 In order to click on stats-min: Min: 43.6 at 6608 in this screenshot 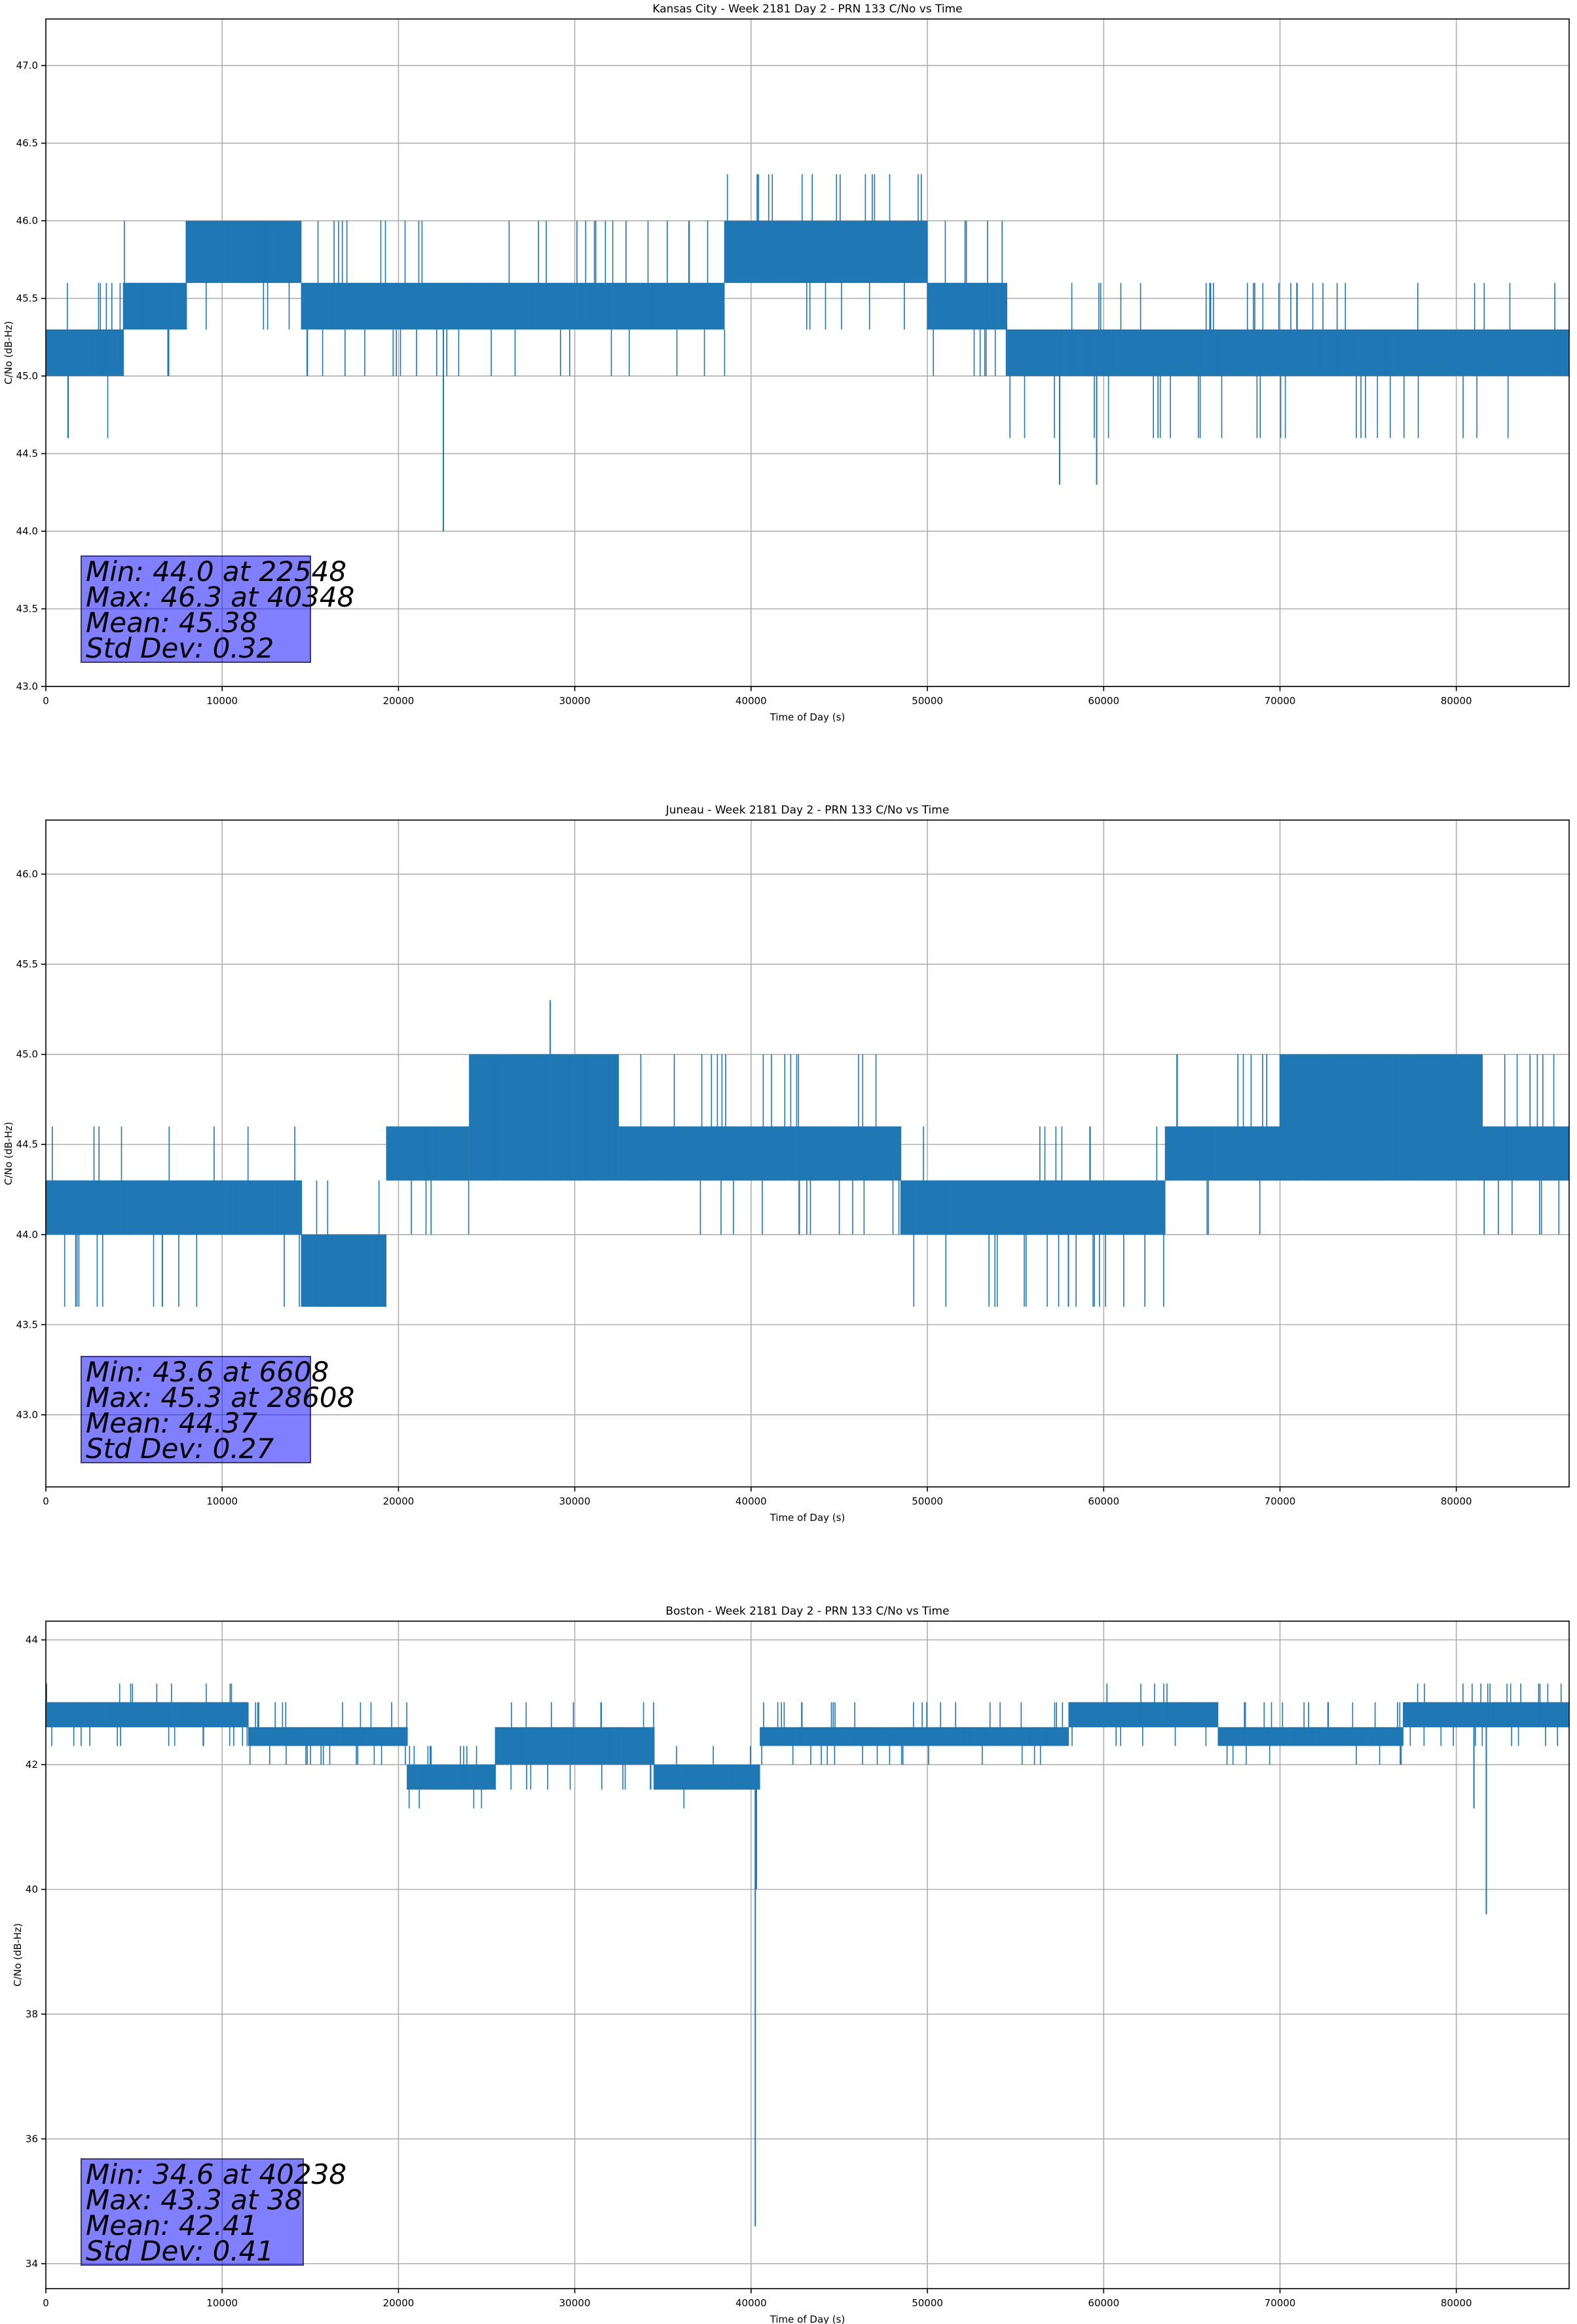, I will do `click(207, 1372)`.